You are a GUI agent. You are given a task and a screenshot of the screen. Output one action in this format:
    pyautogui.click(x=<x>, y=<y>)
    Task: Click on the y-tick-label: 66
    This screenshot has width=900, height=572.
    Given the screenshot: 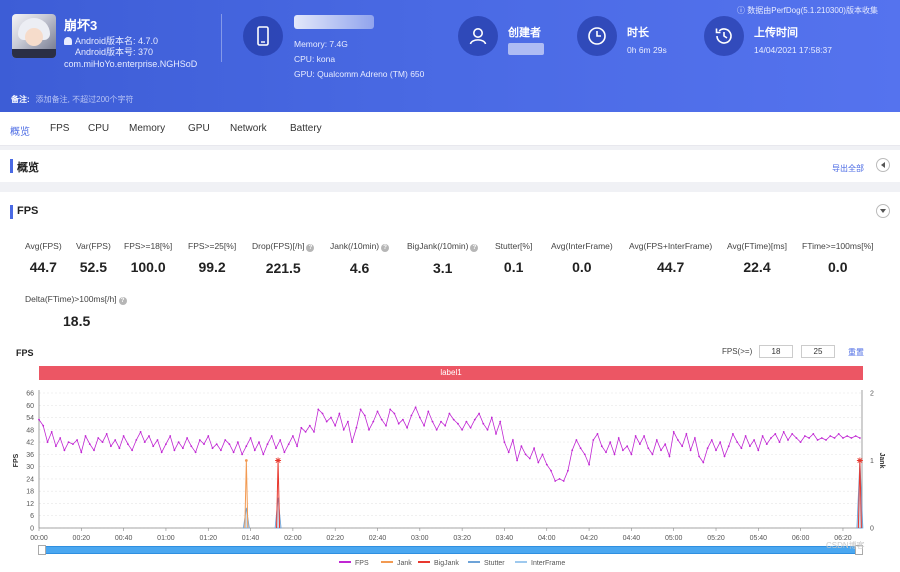 What is the action you would take?
    pyautogui.click(x=30, y=394)
    